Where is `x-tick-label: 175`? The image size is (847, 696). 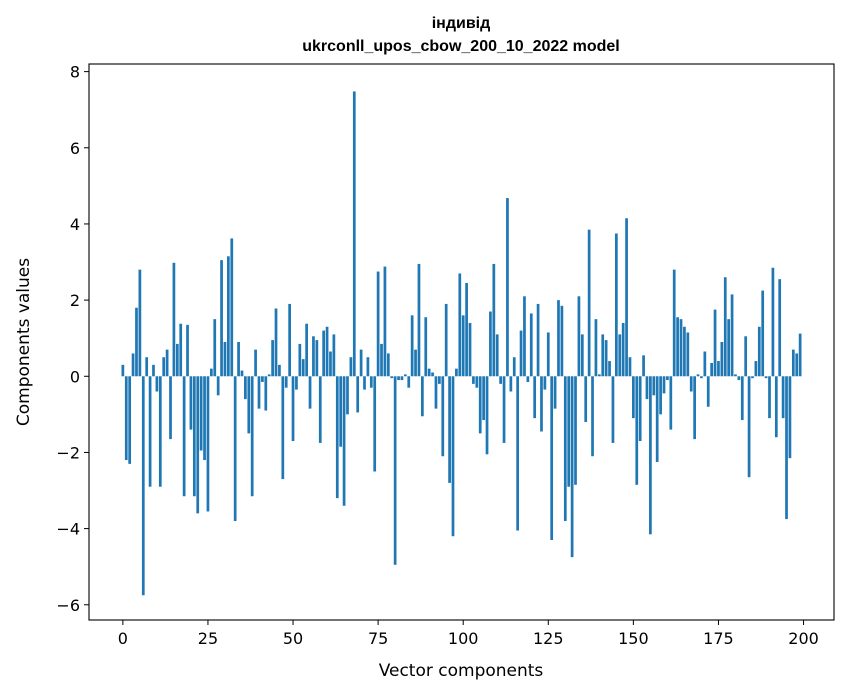 x-tick-label: 175 is located at coordinates (718, 638).